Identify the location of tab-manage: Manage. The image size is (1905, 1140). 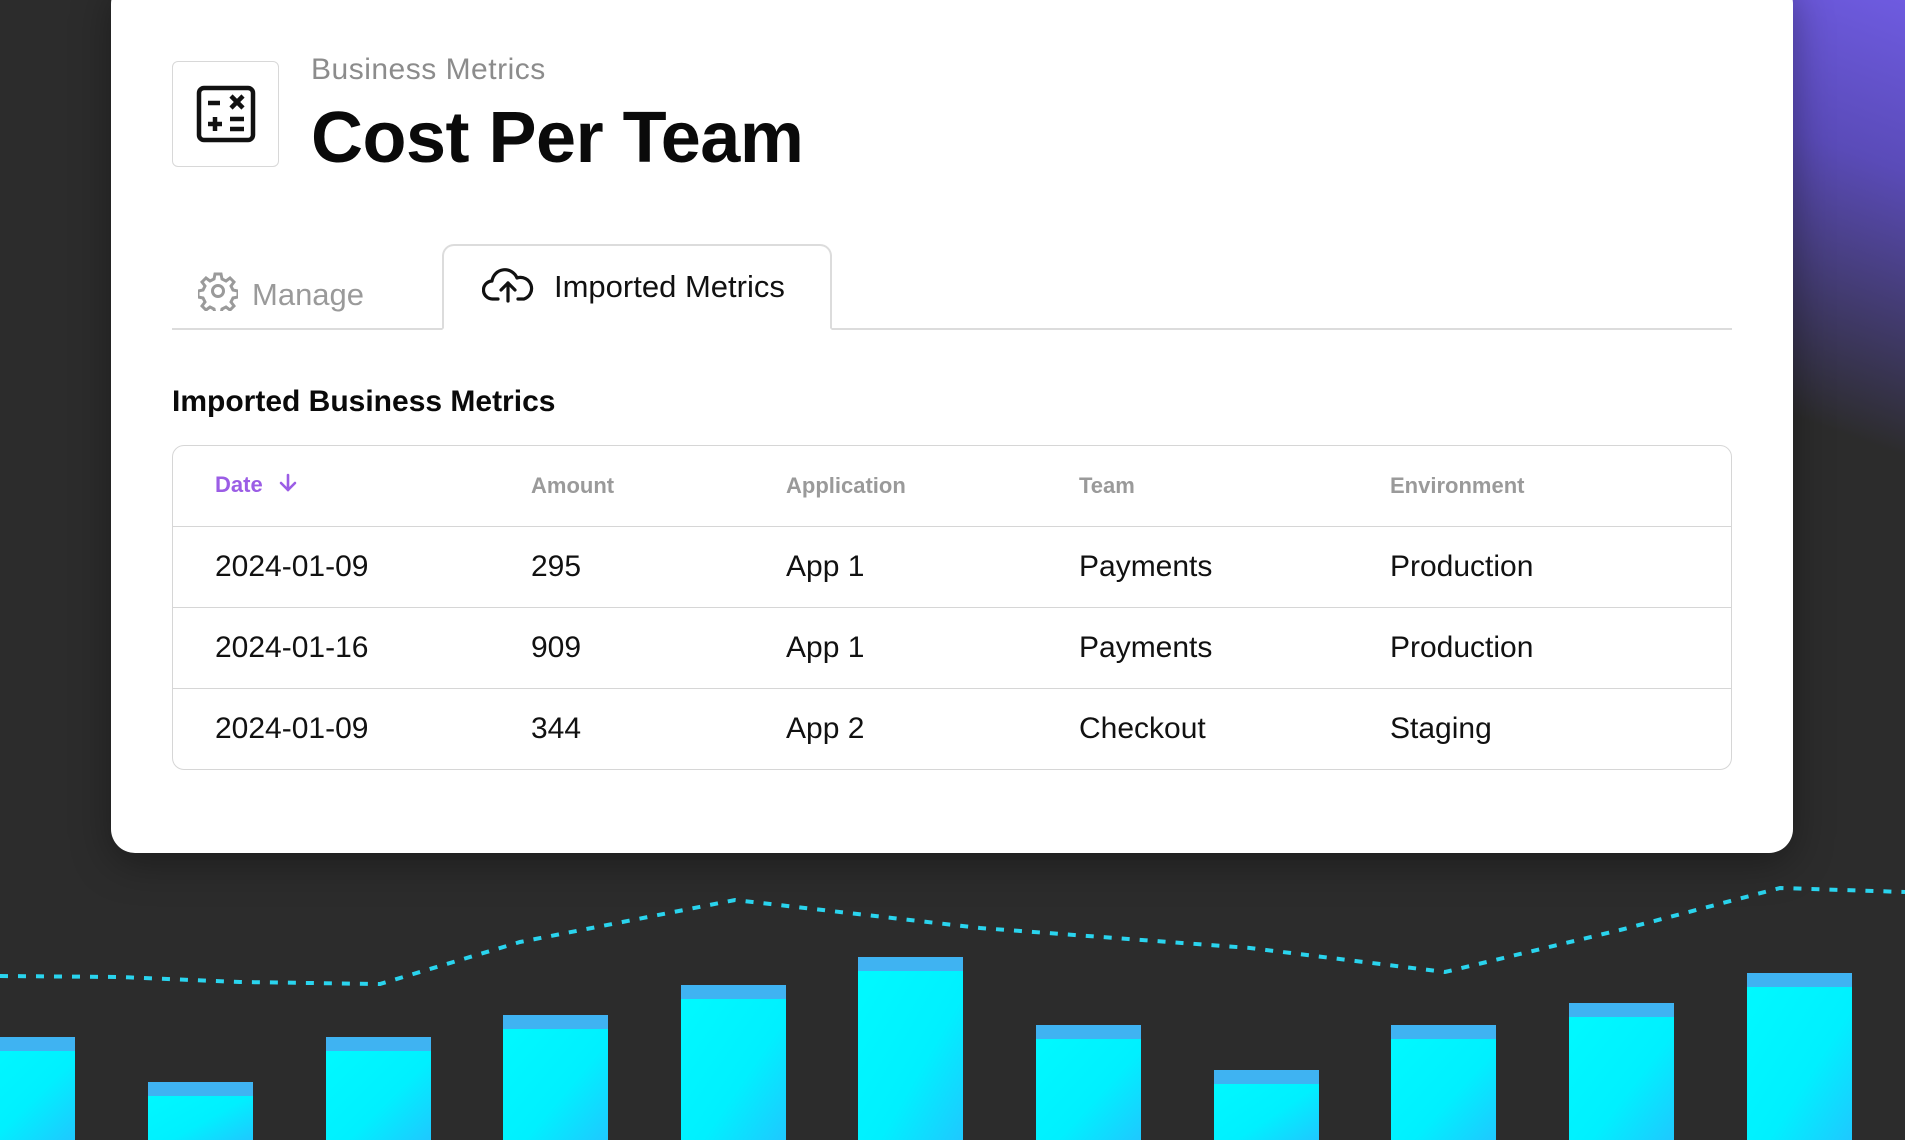
(307, 295).